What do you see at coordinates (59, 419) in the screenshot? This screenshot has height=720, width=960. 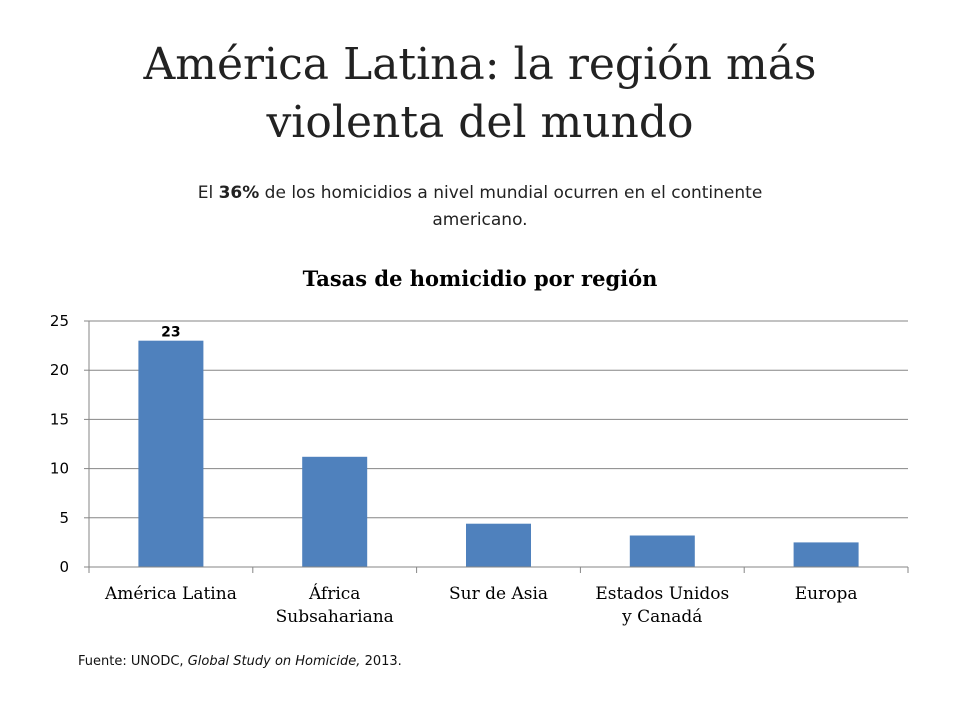 I see `y-tick-label: 15` at bounding box center [59, 419].